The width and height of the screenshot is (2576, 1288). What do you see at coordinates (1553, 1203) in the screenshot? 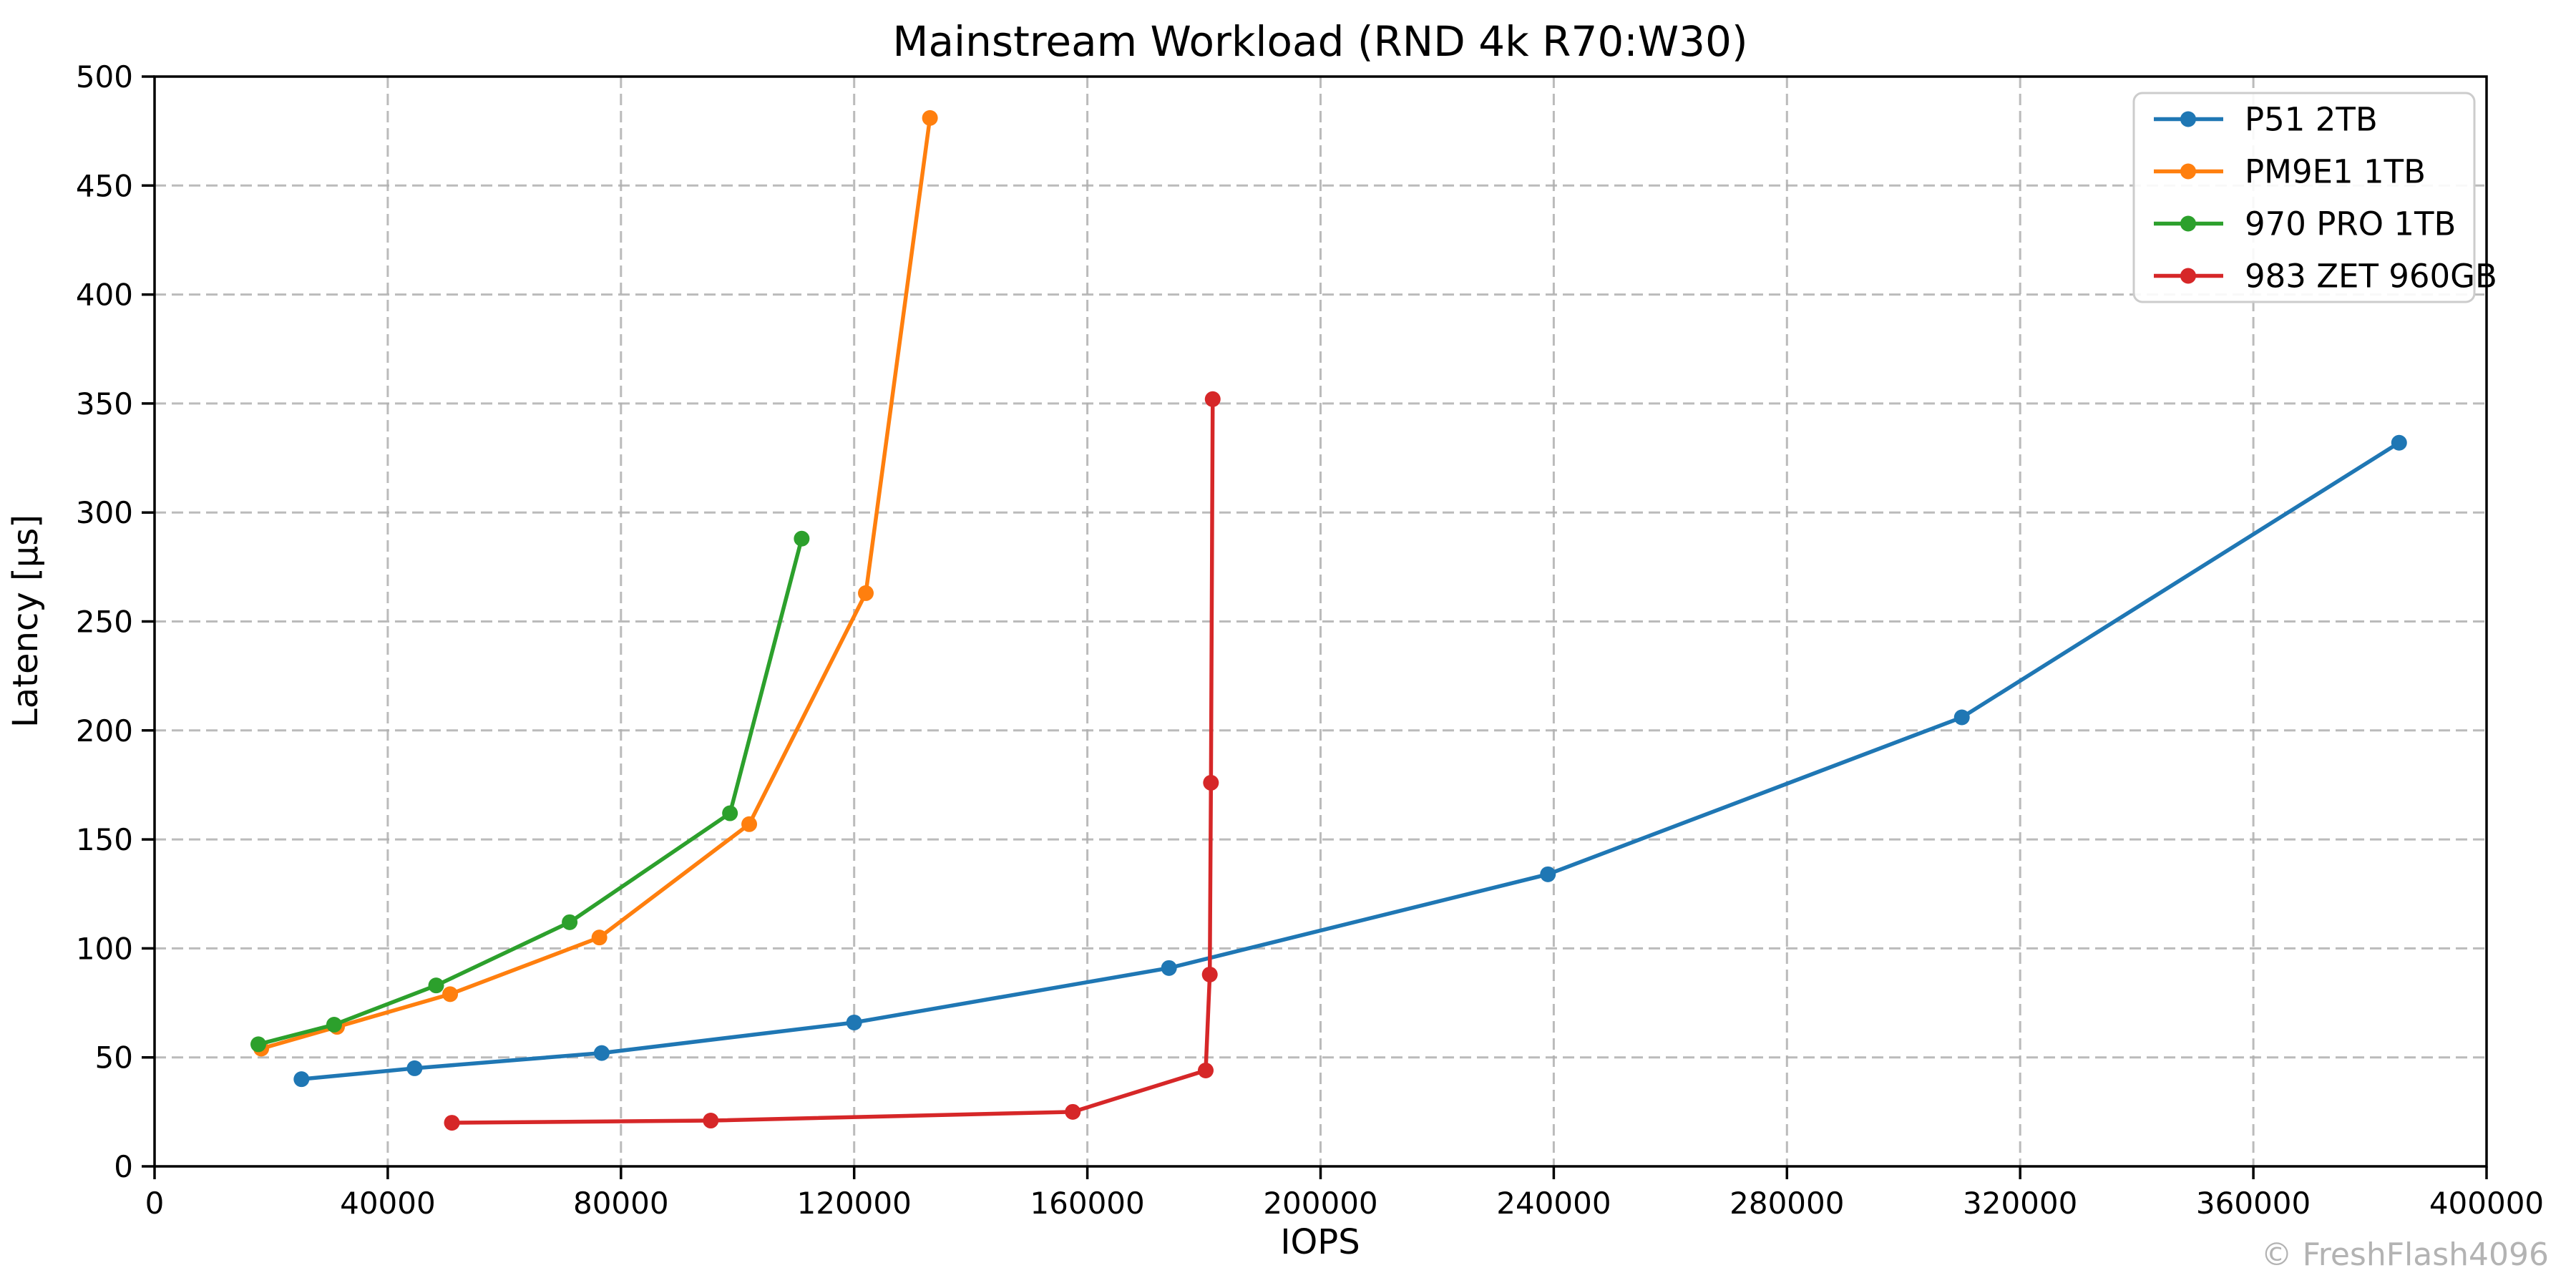
I see `x-tick-label-240000: 240000` at bounding box center [1553, 1203].